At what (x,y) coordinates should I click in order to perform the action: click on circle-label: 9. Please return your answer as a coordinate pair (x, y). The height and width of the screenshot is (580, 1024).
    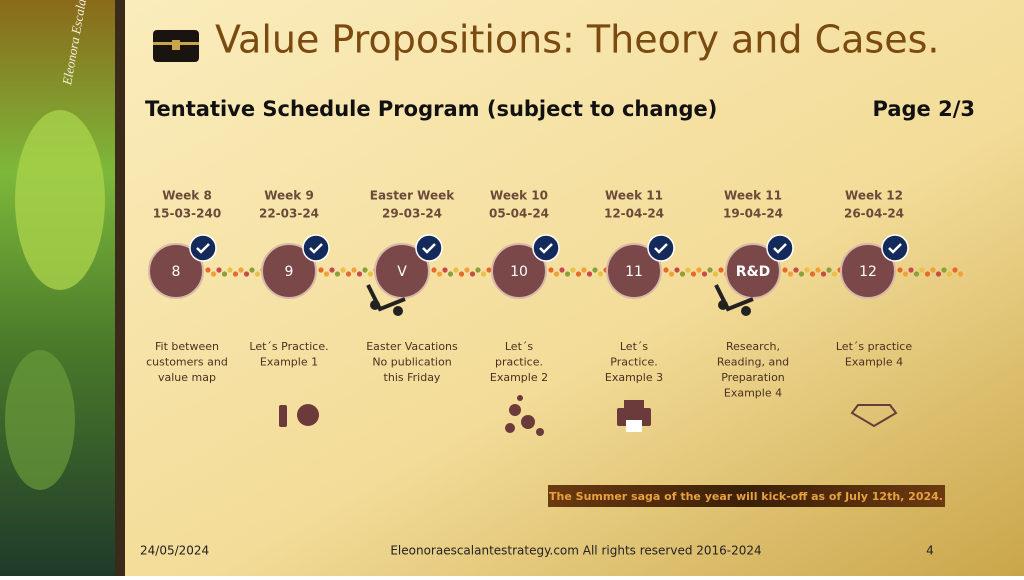
    Looking at the image, I should click on (289, 272).